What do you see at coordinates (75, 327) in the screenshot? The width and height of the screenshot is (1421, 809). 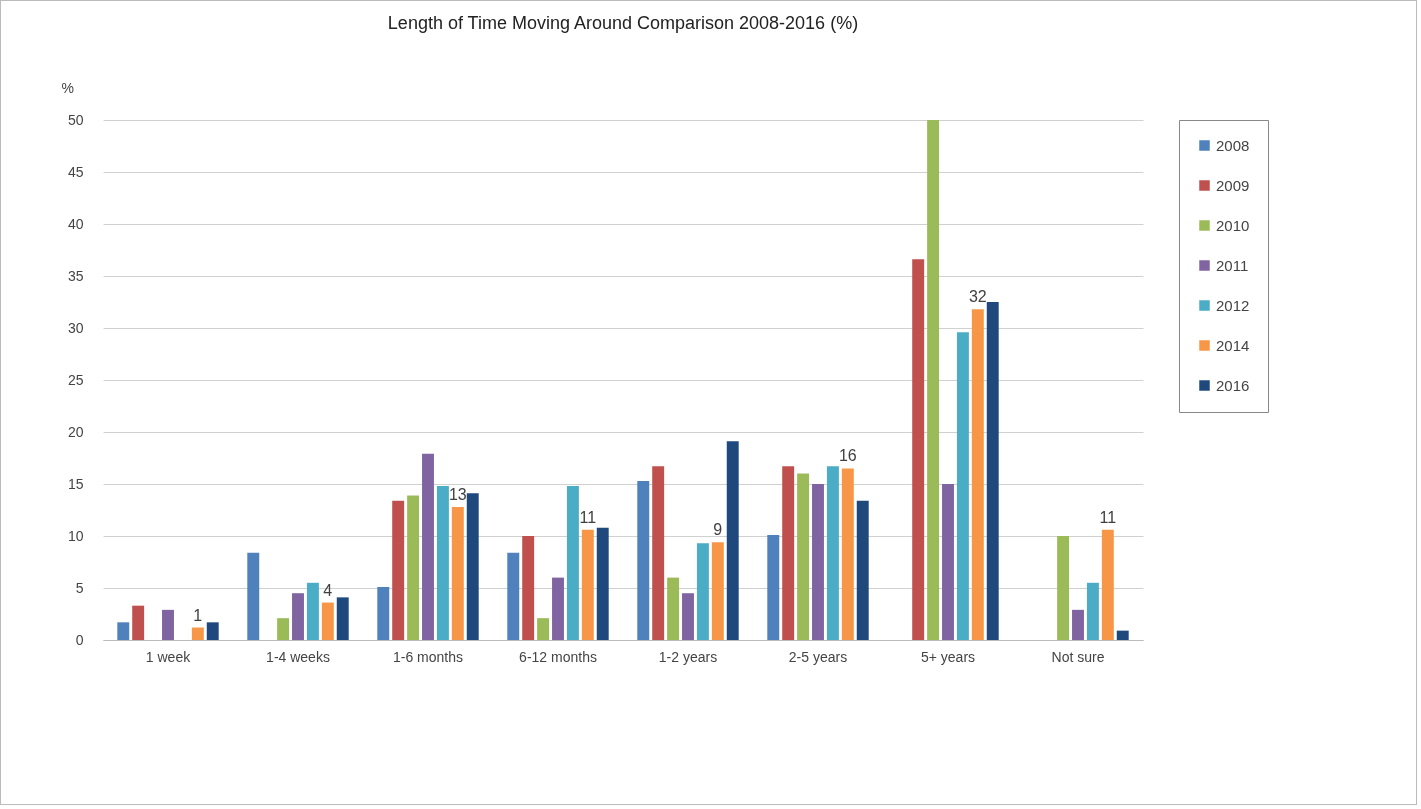 I see `y-tick-label: 30` at bounding box center [75, 327].